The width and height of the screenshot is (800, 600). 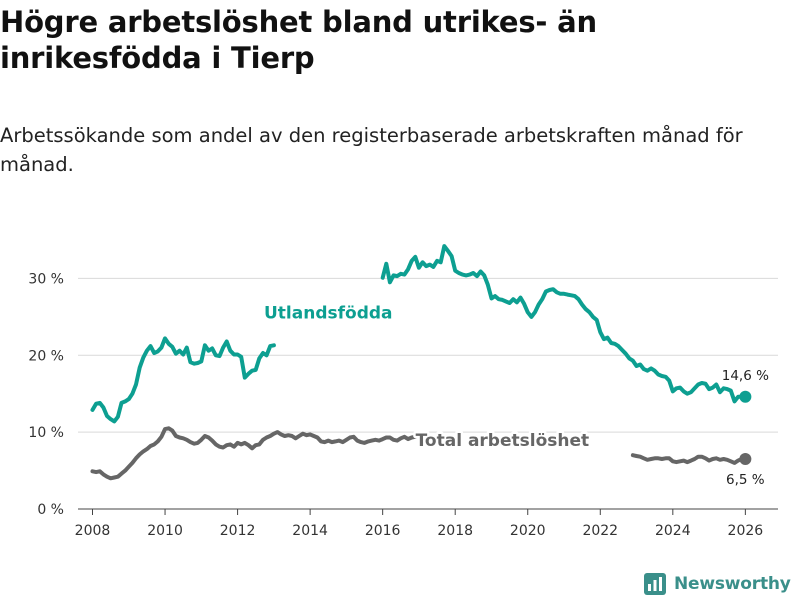 I want to click on series-label: Utlandsfödda, so click(x=328, y=313).